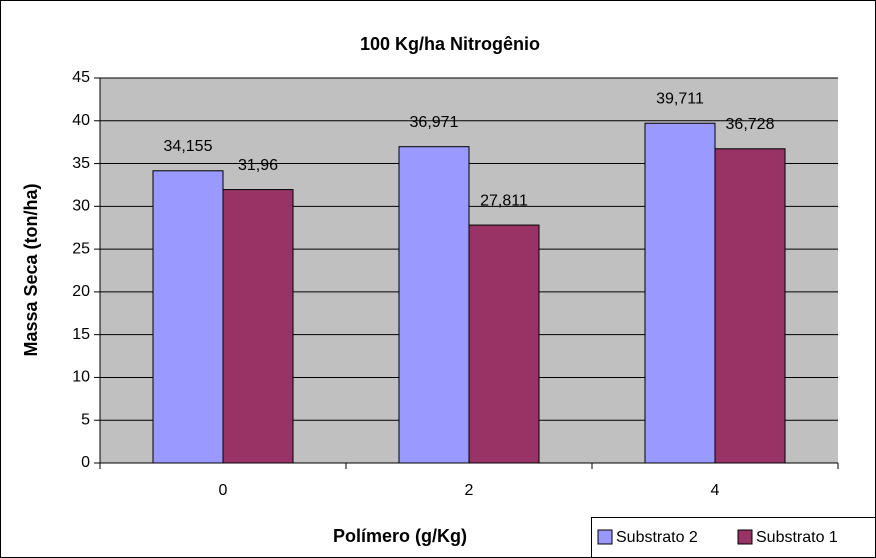  I want to click on x-tick-label: 4, so click(715, 490).